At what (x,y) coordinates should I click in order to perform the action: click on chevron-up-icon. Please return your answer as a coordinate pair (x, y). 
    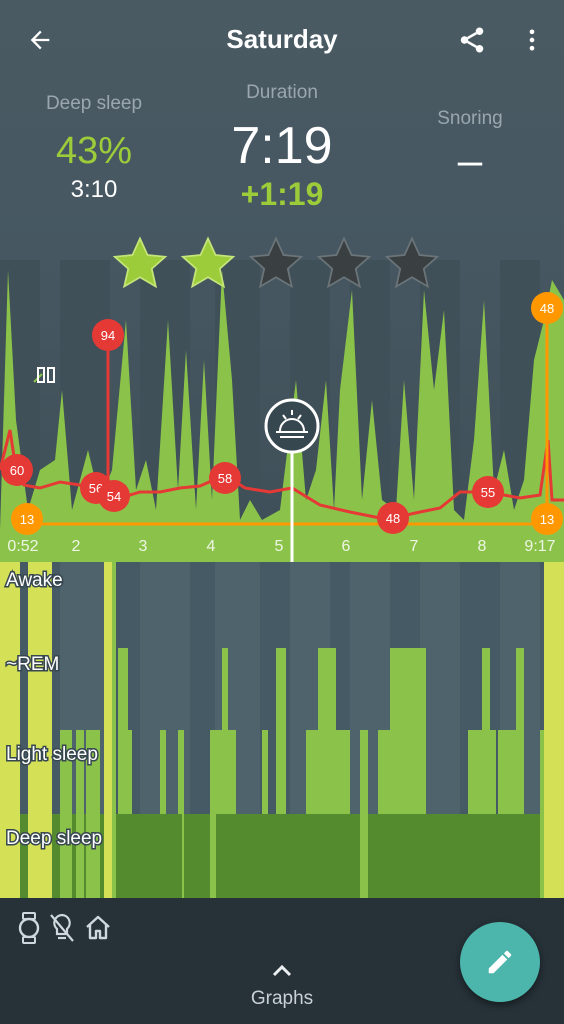
    Looking at the image, I should click on (282, 970).